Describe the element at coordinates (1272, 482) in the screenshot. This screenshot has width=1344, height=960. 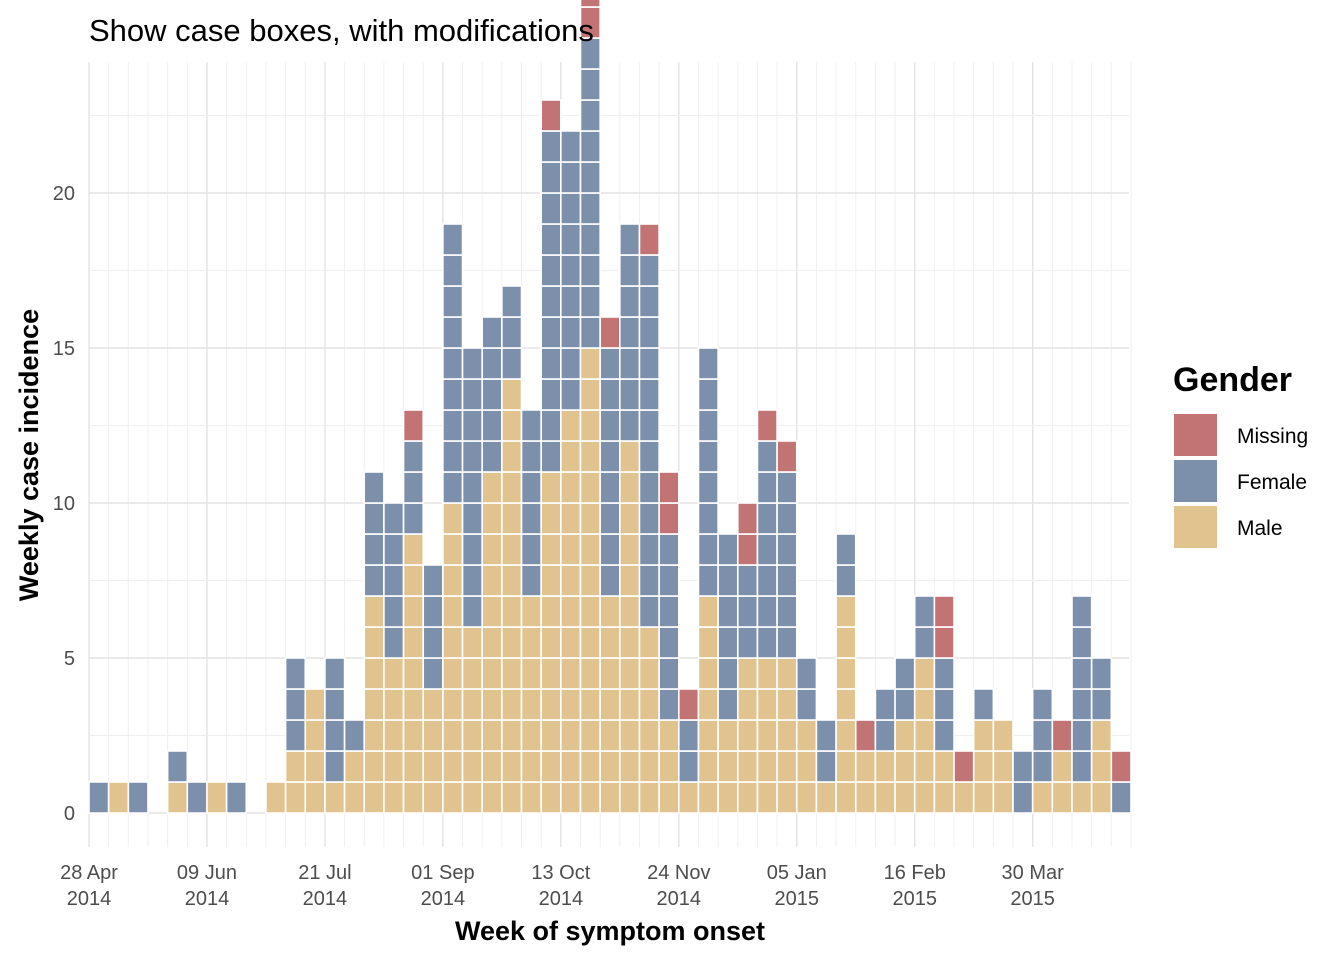
I see `legend-label-female: Female` at that location.